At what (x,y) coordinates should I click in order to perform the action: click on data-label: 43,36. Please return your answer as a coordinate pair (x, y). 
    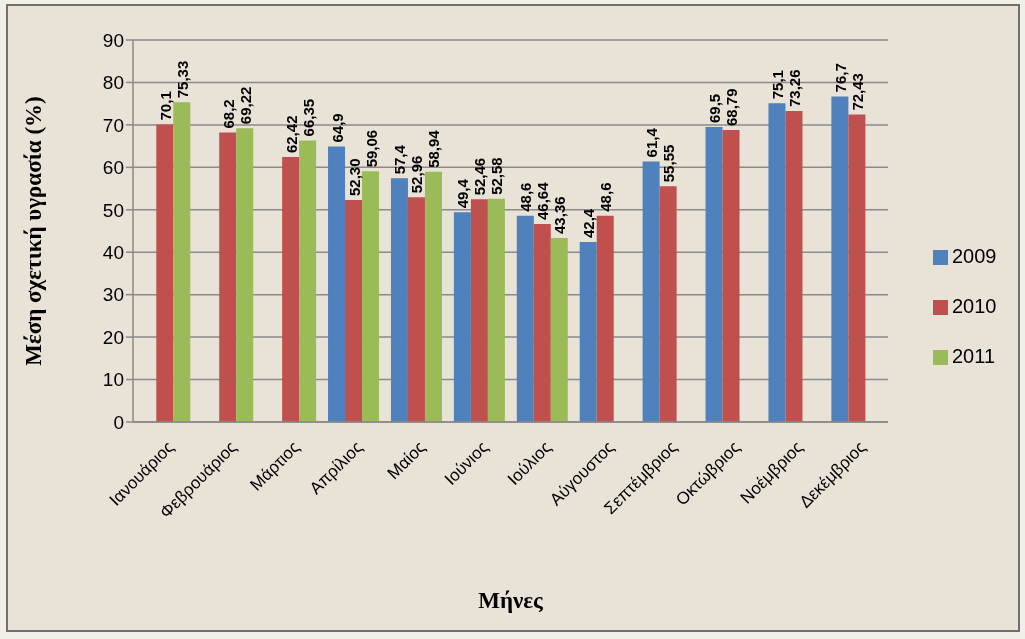
    Looking at the image, I should click on (559, 215).